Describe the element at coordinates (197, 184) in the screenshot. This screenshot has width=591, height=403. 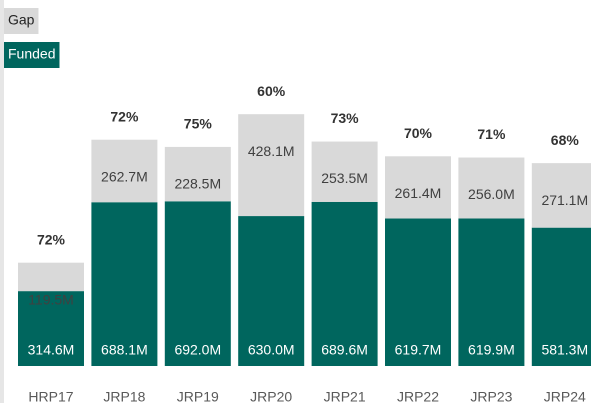
I see `data-label: 228.5M` at that location.